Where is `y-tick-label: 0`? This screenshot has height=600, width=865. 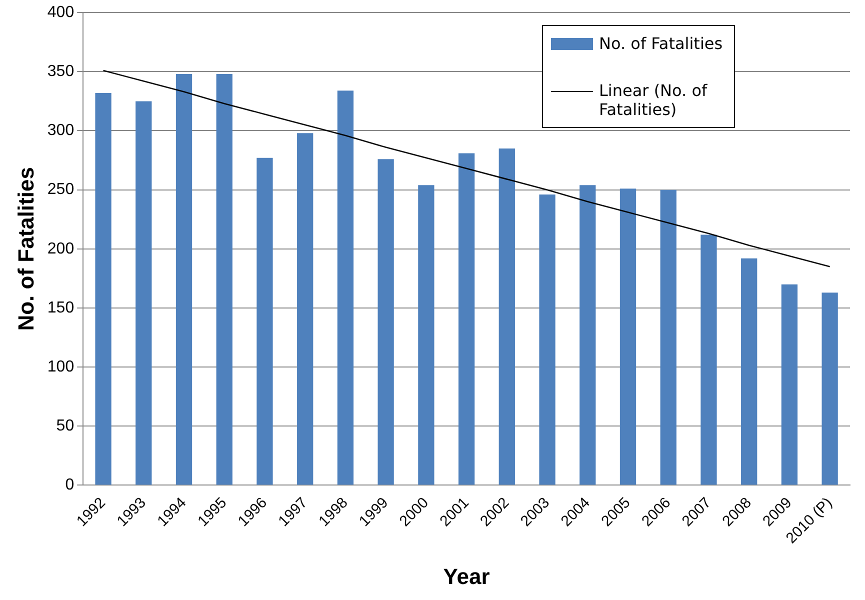 y-tick-label: 0 is located at coordinates (69, 485).